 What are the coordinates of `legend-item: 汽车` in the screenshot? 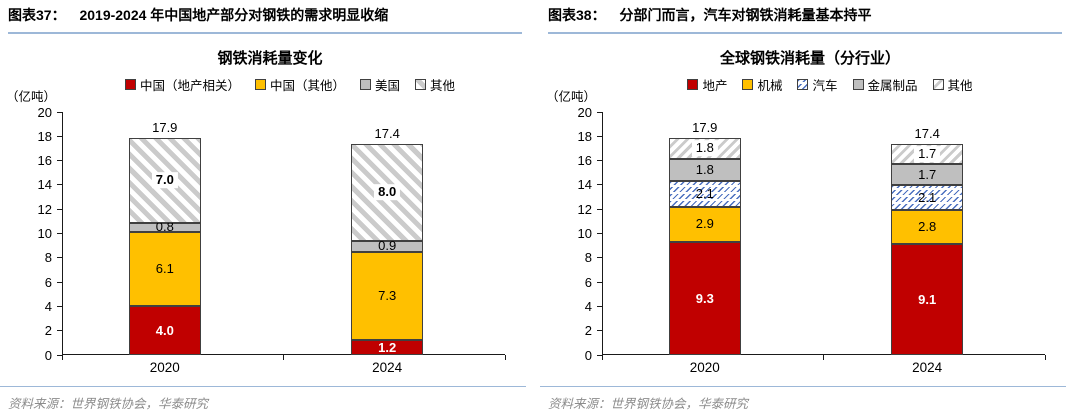 It's located at (817, 84).